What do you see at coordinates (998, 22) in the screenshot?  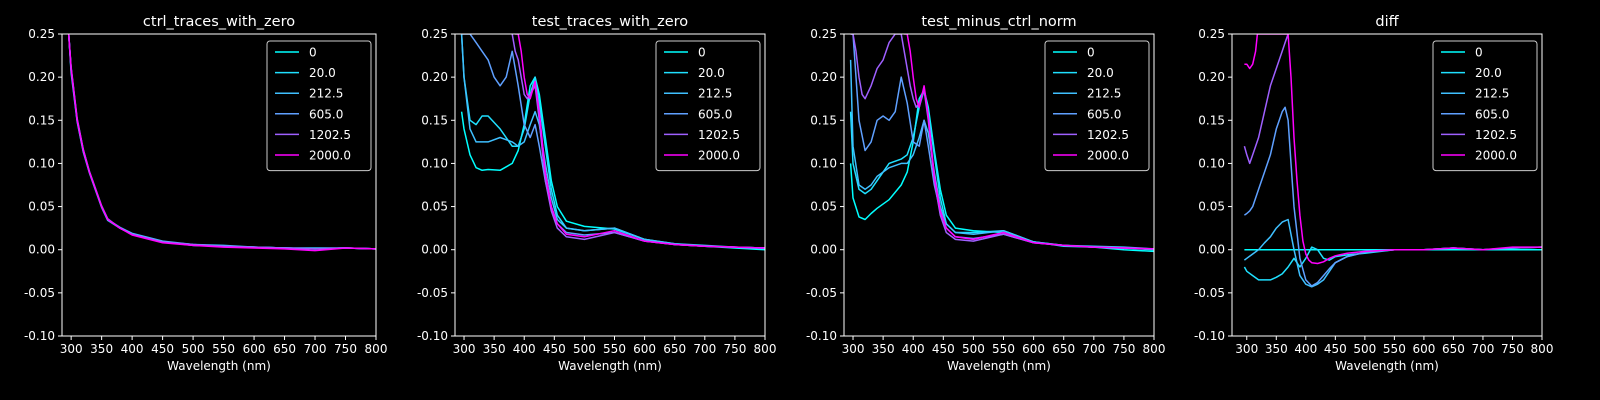 I see `chart-title: test_minus_ctrl_norm` at bounding box center [998, 22].